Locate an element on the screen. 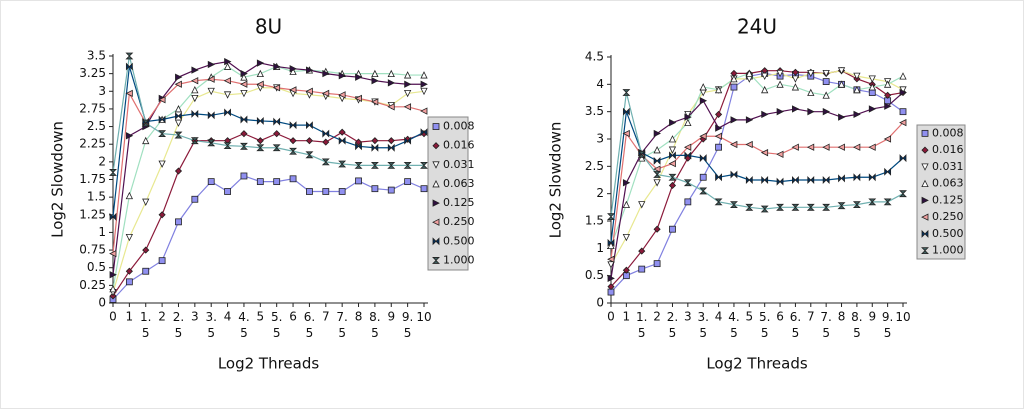  y-tick-label: 2.75 is located at coordinates (92, 108).